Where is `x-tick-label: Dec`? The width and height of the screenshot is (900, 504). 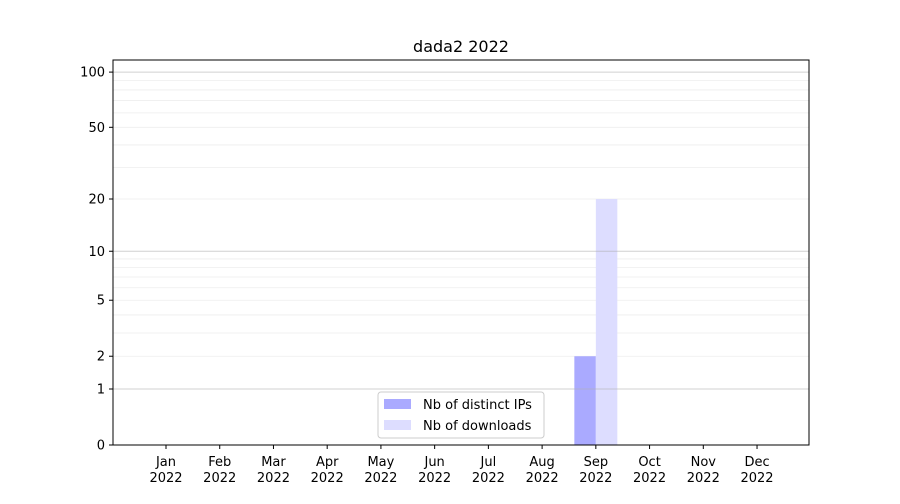
x-tick-label: Dec is located at coordinates (756, 462).